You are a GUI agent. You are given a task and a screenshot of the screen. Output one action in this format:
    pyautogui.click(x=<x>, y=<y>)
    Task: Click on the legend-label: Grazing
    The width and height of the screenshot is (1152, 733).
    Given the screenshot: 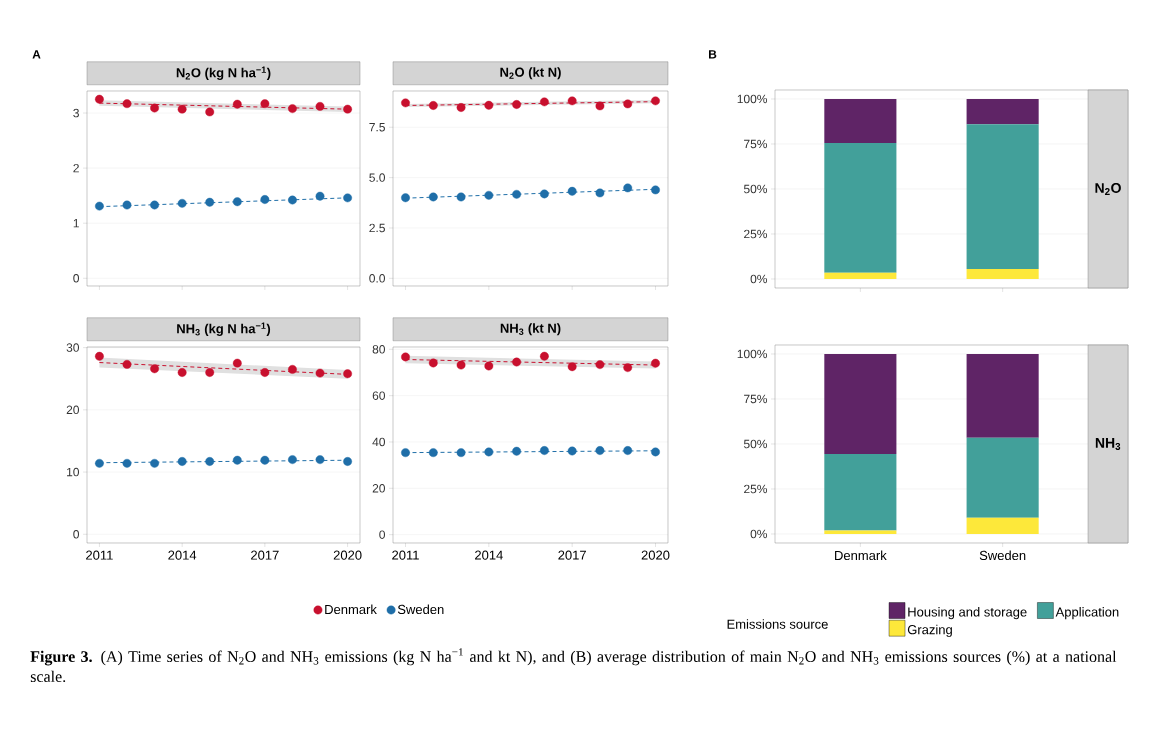 What is the action you would take?
    pyautogui.click(x=929, y=630)
    